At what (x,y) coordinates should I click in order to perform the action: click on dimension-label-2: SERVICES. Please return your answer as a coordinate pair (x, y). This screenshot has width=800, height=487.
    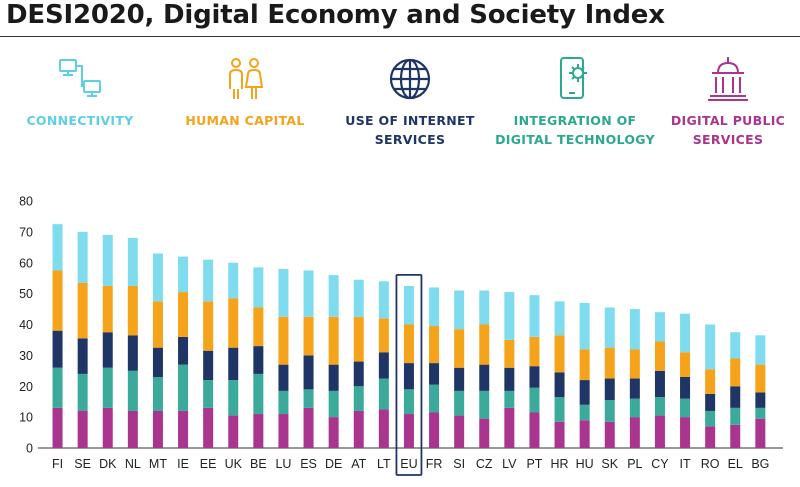
    Looking at the image, I should click on (410, 139).